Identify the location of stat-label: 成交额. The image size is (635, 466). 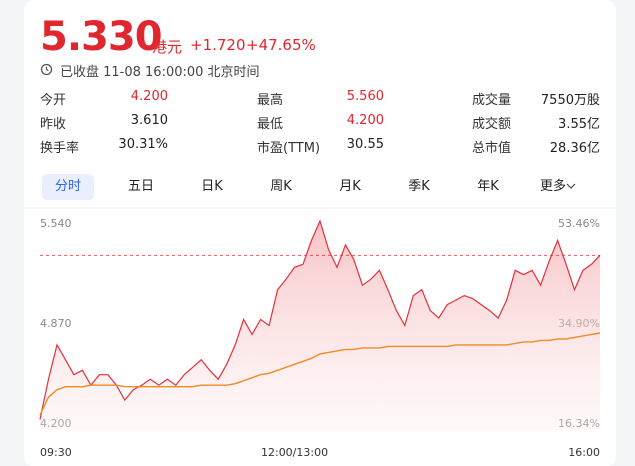
(492, 124).